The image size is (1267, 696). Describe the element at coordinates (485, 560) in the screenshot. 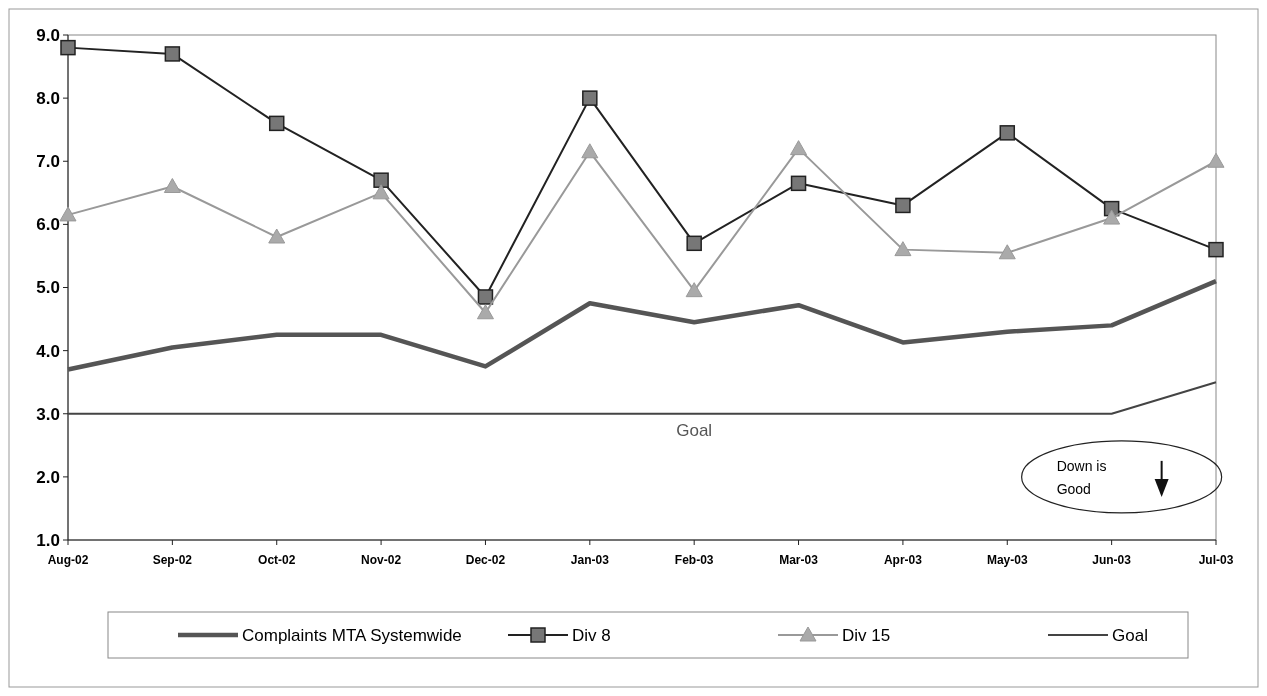

I see `x-tick-label: Dec-02` at that location.